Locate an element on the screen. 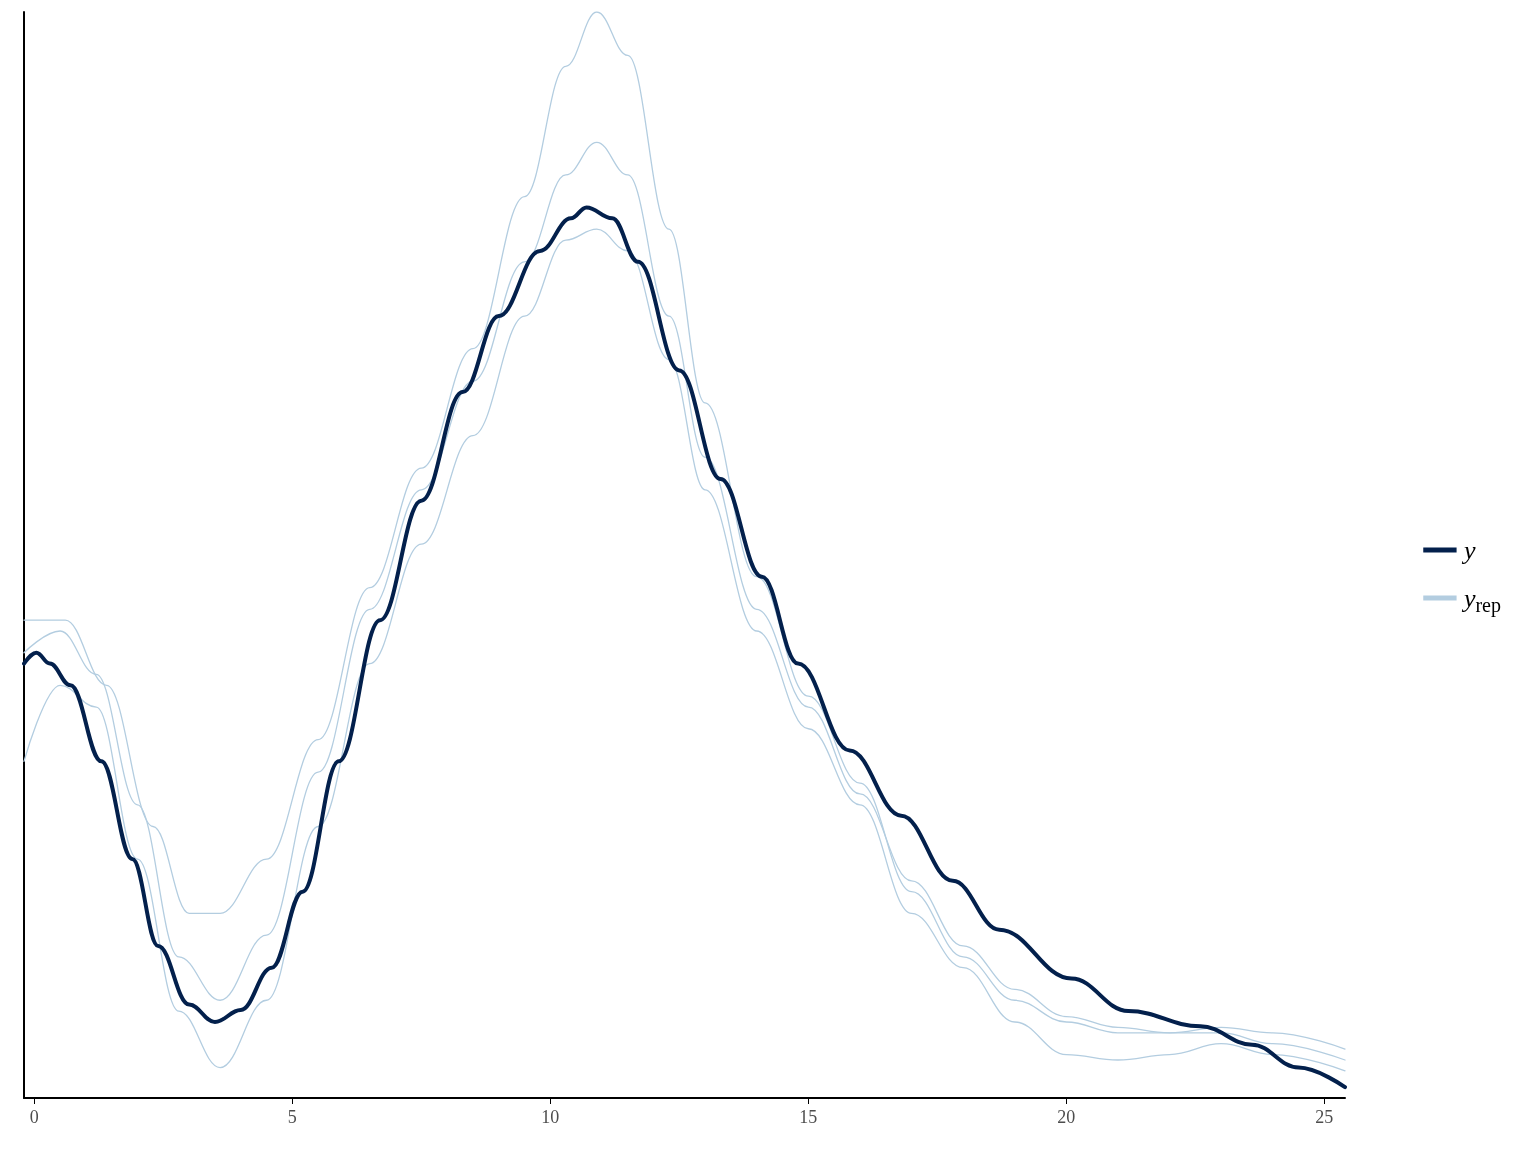 Image resolution: width=1536 pixels, height=1152 pixels. x-tick-label: 0 is located at coordinates (34, 1117).